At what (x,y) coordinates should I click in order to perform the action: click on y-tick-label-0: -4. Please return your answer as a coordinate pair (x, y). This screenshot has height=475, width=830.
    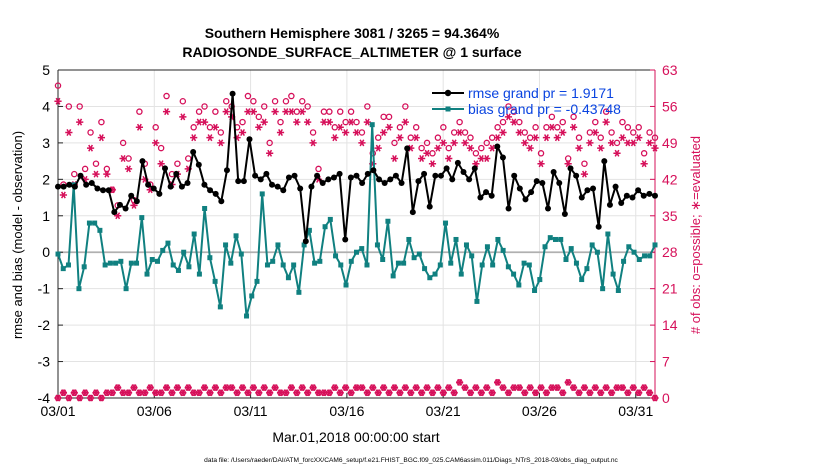
    Looking at the image, I should click on (44, 398).